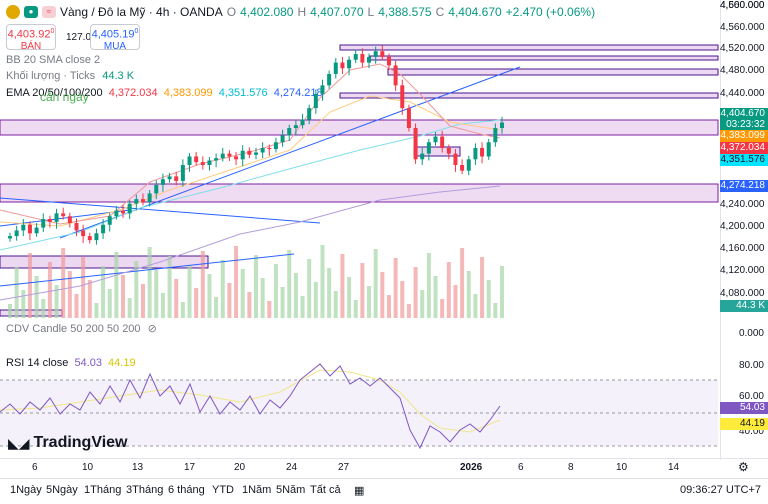  Describe the element at coordinates (31, 38) in the screenshot. I see `sell-button: 4,403.920 BÁN` at that location.